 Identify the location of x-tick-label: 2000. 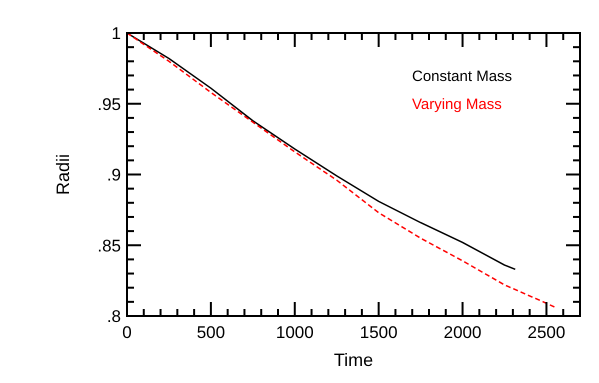
(463, 332).